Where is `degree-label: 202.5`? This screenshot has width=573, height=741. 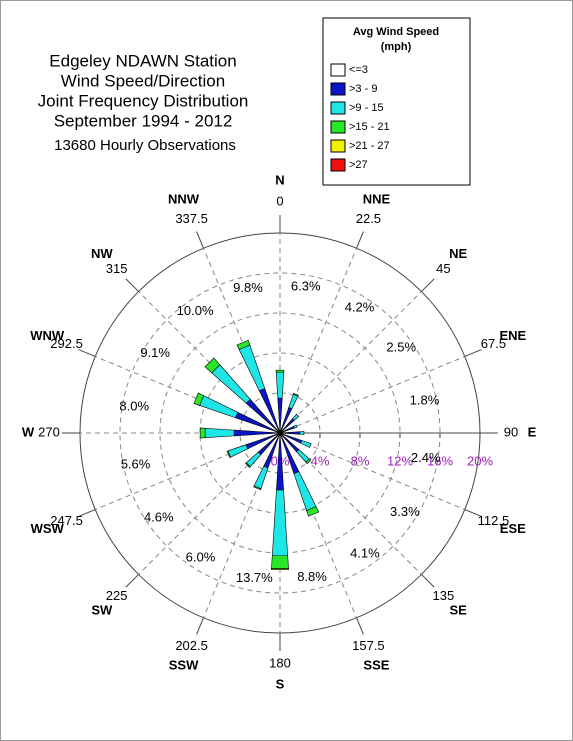
degree-label: 202.5 is located at coordinates (191, 645).